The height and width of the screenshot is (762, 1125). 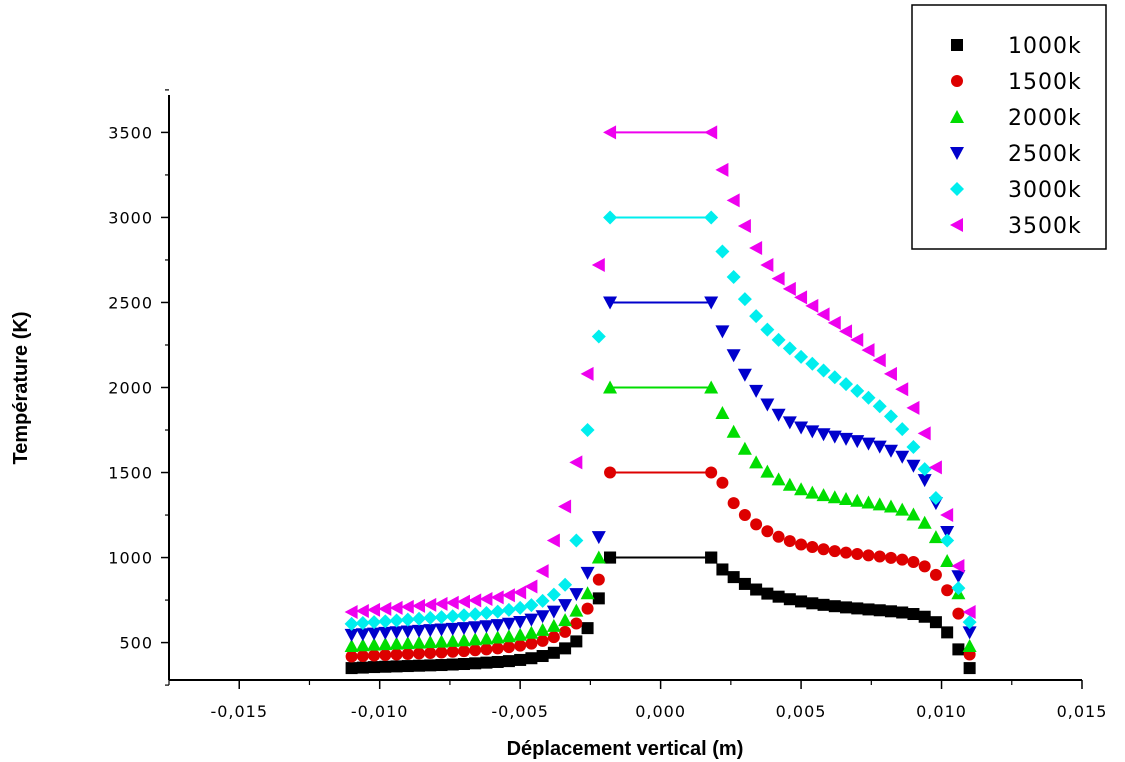 What do you see at coordinates (130, 302) in the screenshot?
I see `y-tick-label: 2500` at bounding box center [130, 302].